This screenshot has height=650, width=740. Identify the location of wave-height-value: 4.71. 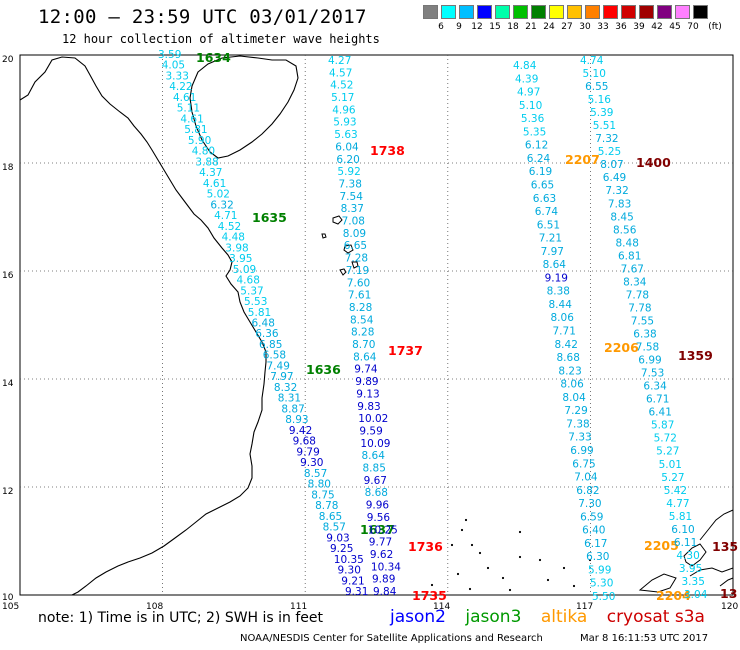
(225, 216).